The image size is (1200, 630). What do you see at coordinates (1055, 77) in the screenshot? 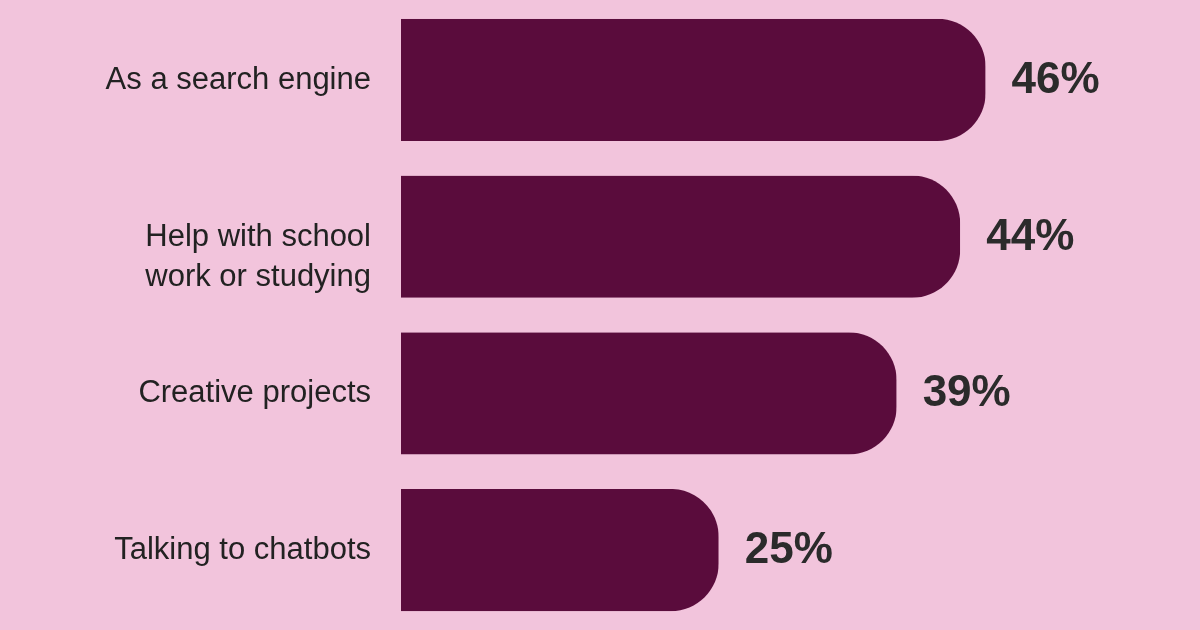
I see `data-label: 46%` at bounding box center [1055, 77].